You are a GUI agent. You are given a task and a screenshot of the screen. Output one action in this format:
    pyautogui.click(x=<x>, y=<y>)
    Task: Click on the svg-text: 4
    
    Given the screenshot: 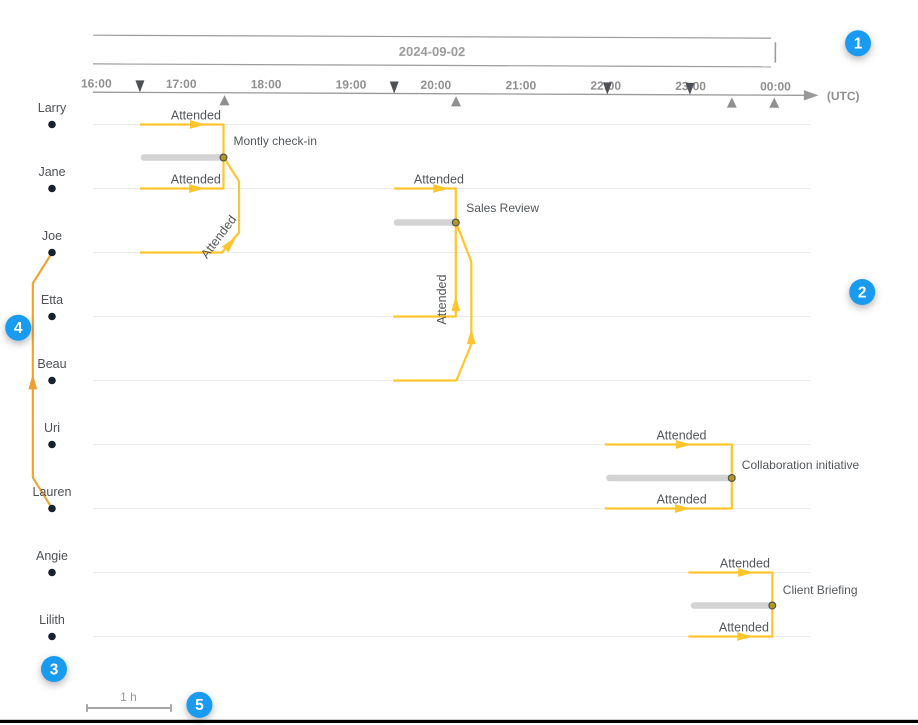 What is the action you would take?
    pyautogui.click(x=18, y=328)
    